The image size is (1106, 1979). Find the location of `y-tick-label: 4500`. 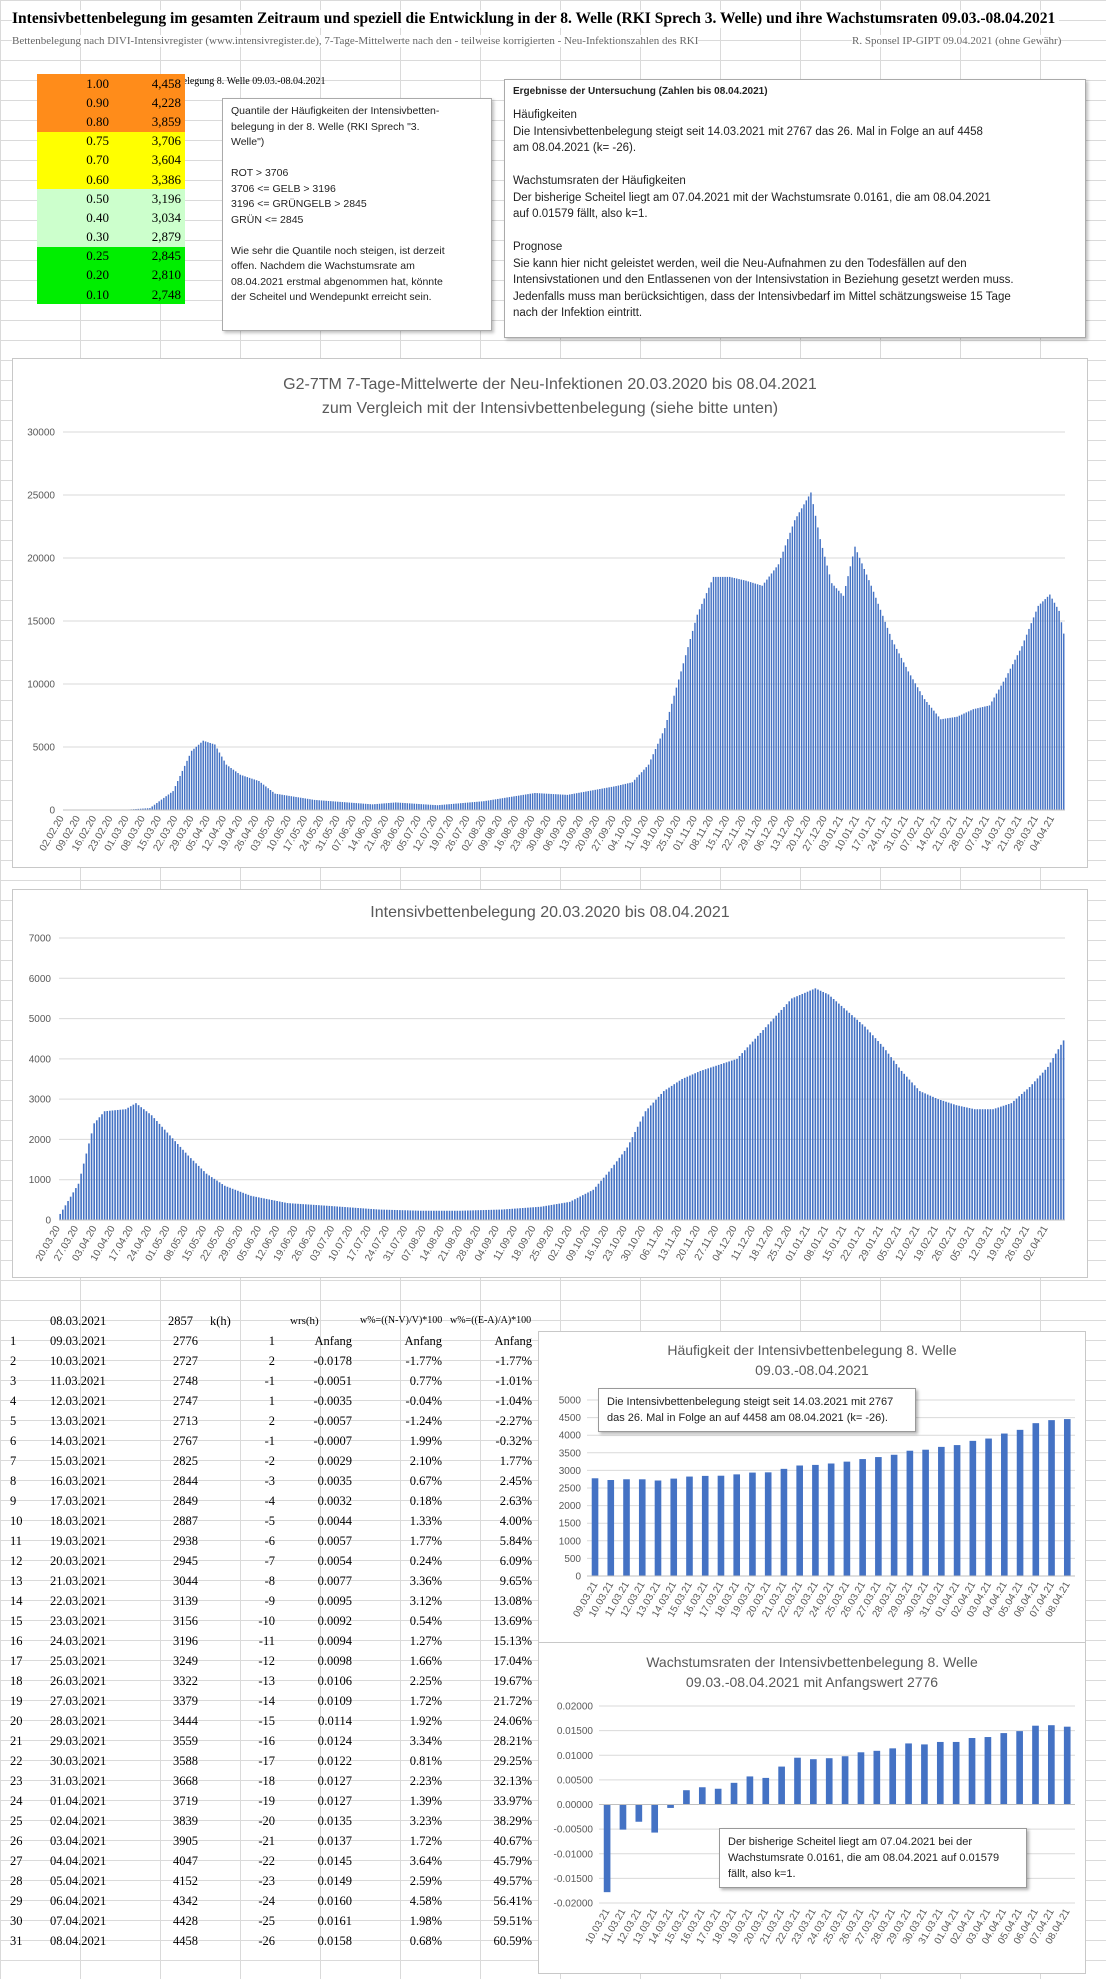

y-tick-label: 4500 is located at coordinates (570, 1418).